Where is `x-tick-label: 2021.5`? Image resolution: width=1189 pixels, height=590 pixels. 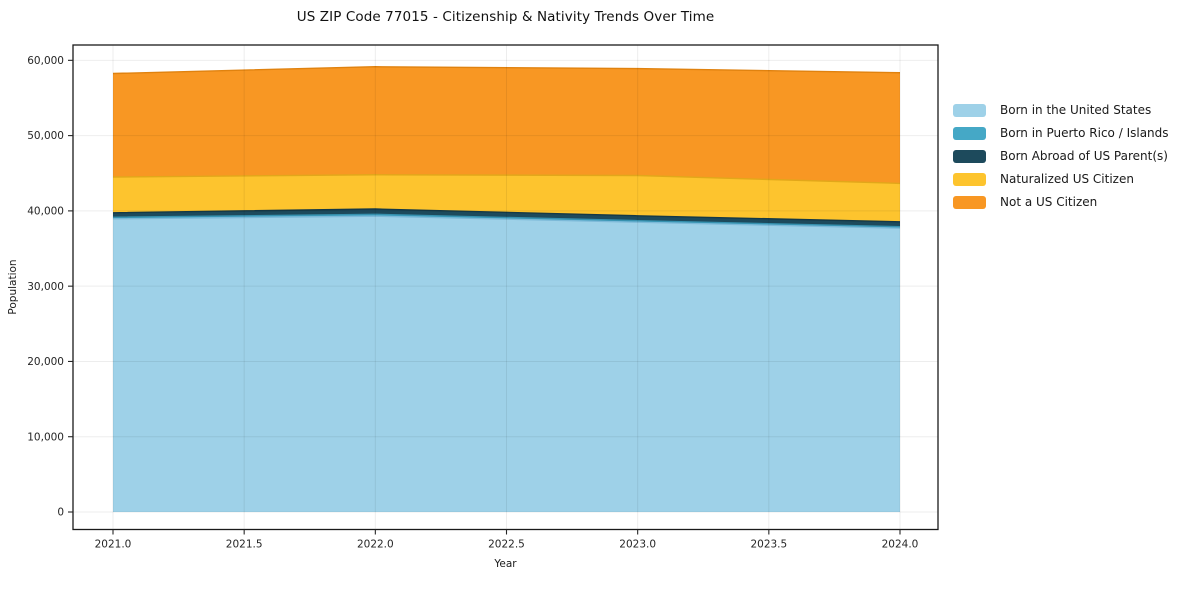
x-tick-label: 2021.5 is located at coordinates (244, 545).